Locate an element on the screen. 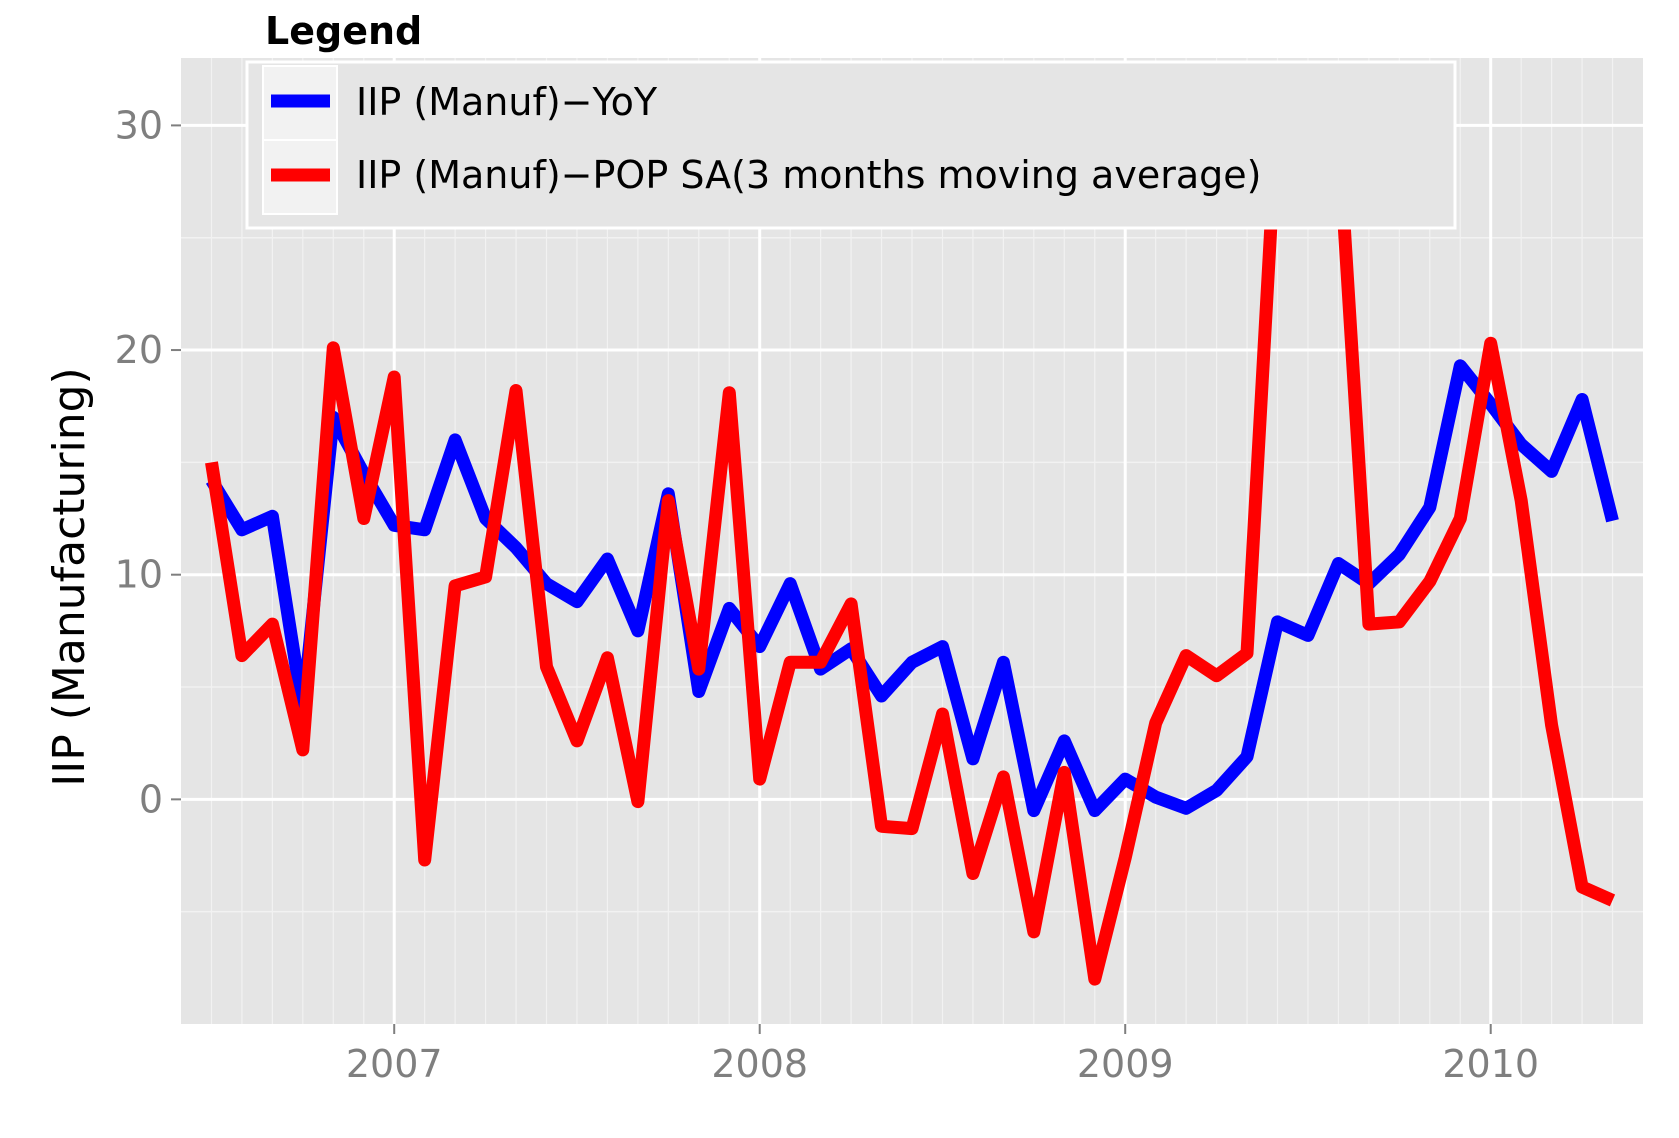 Image resolution: width=1679 pixels, height=1138 pixels. legend-box is located at coordinates (851, 145).